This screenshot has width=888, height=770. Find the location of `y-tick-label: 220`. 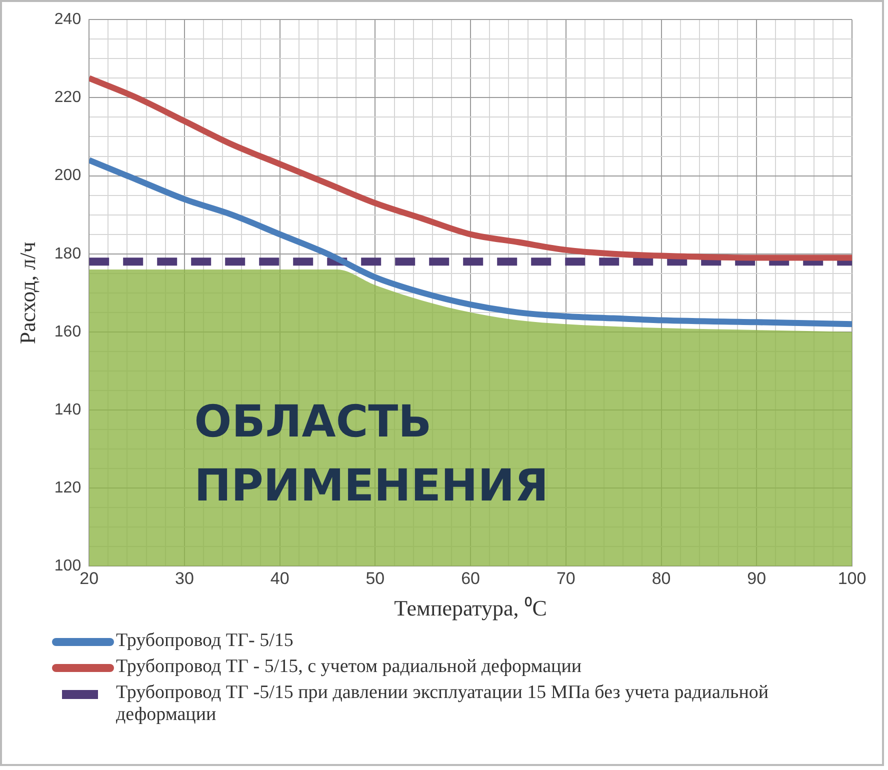

y-tick-label: 220 is located at coordinates (68, 97).